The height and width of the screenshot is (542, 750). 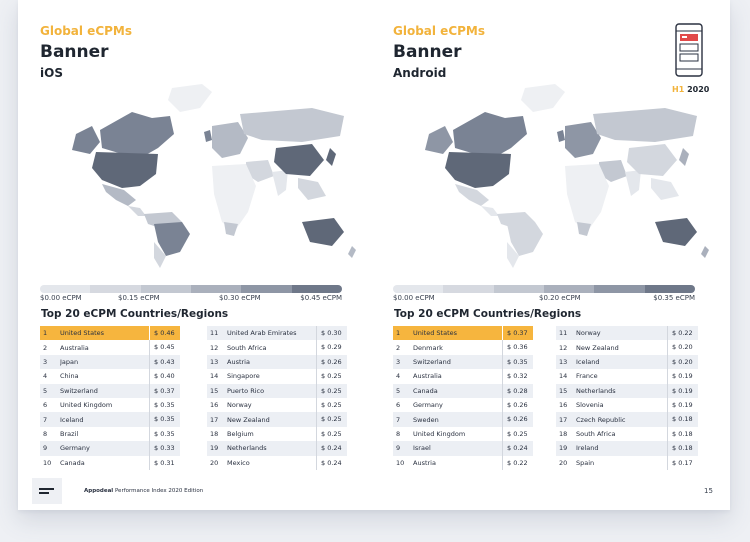 What do you see at coordinates (490, 211) in the screenshot?
I see `map-central-america` at bounding box center [490, 211].